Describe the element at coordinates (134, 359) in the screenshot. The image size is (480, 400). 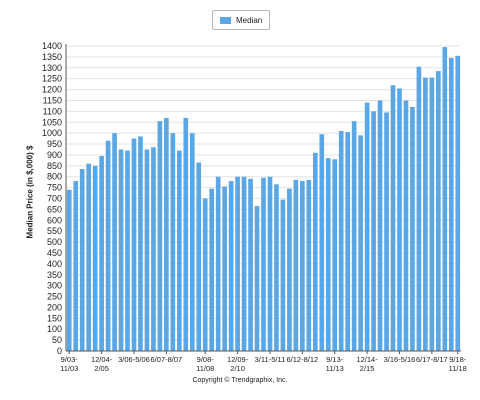
I see `x-tick-label: 3/06-5/06` at that location.